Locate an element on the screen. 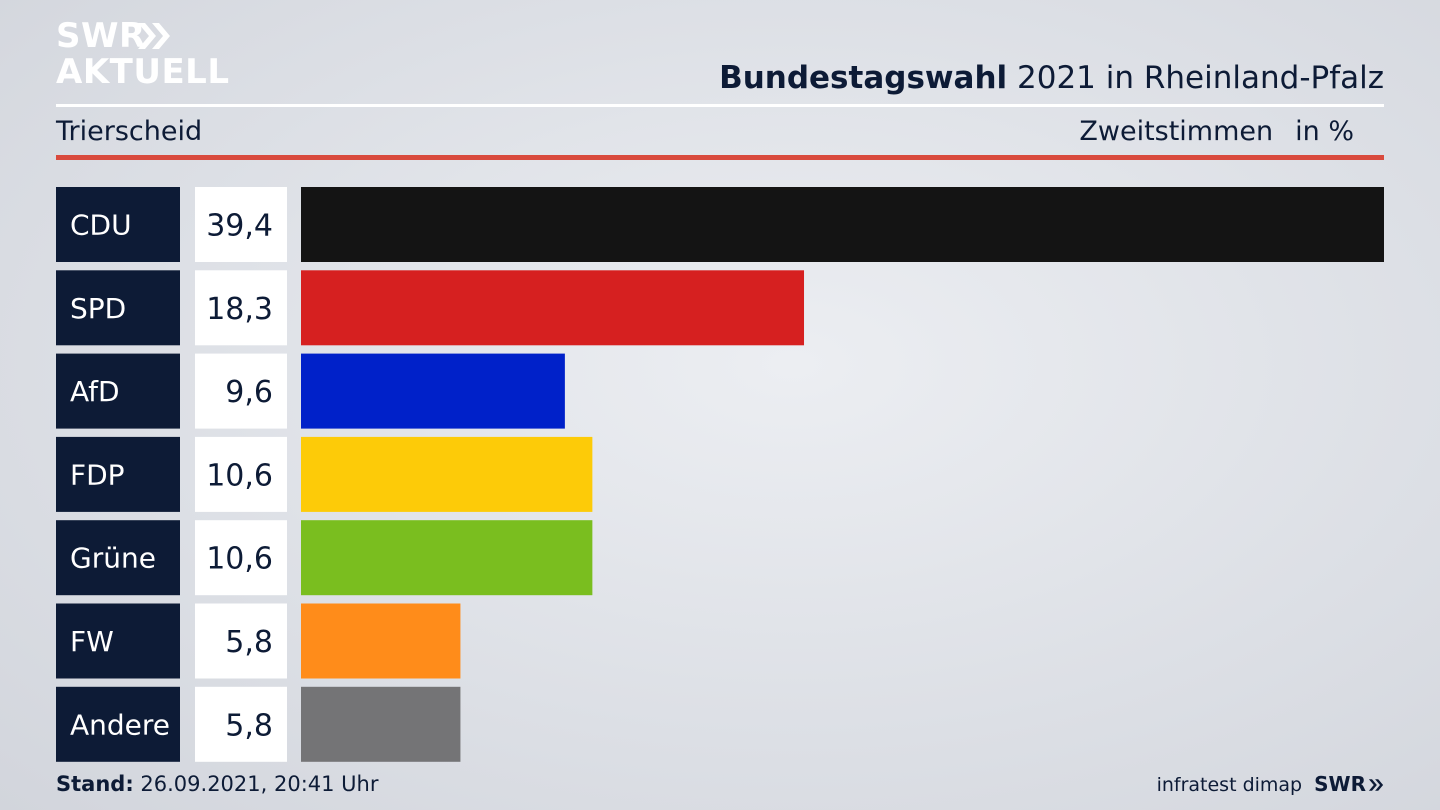 Image resolution: width=1440 pixels, height=810 pixels. source-credit: infratest dimap SWR is located at coordinates (1270, 784).